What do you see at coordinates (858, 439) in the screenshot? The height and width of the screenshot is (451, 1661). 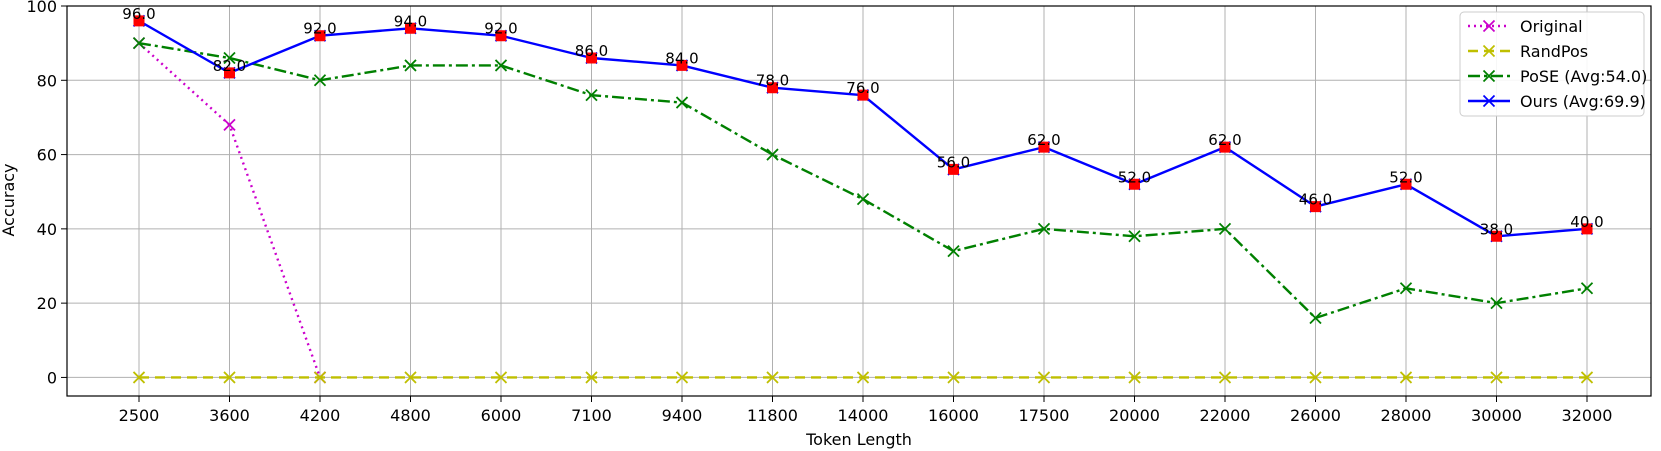 I see `x-axis-title: Token Length` at bounding box center [858, 439].